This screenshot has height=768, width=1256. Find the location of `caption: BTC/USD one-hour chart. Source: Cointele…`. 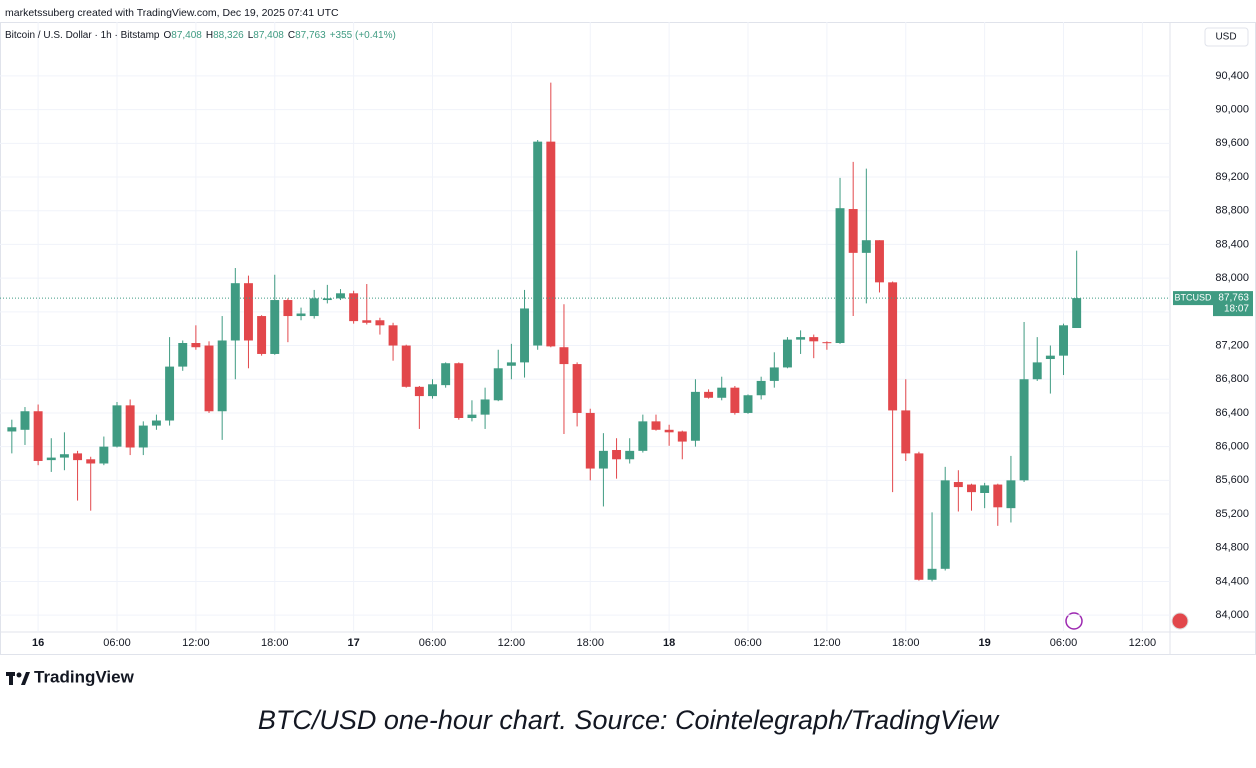

caption: BTC/USD one-hour chart. Source: Cointele… is located at coordinates (629, 720).